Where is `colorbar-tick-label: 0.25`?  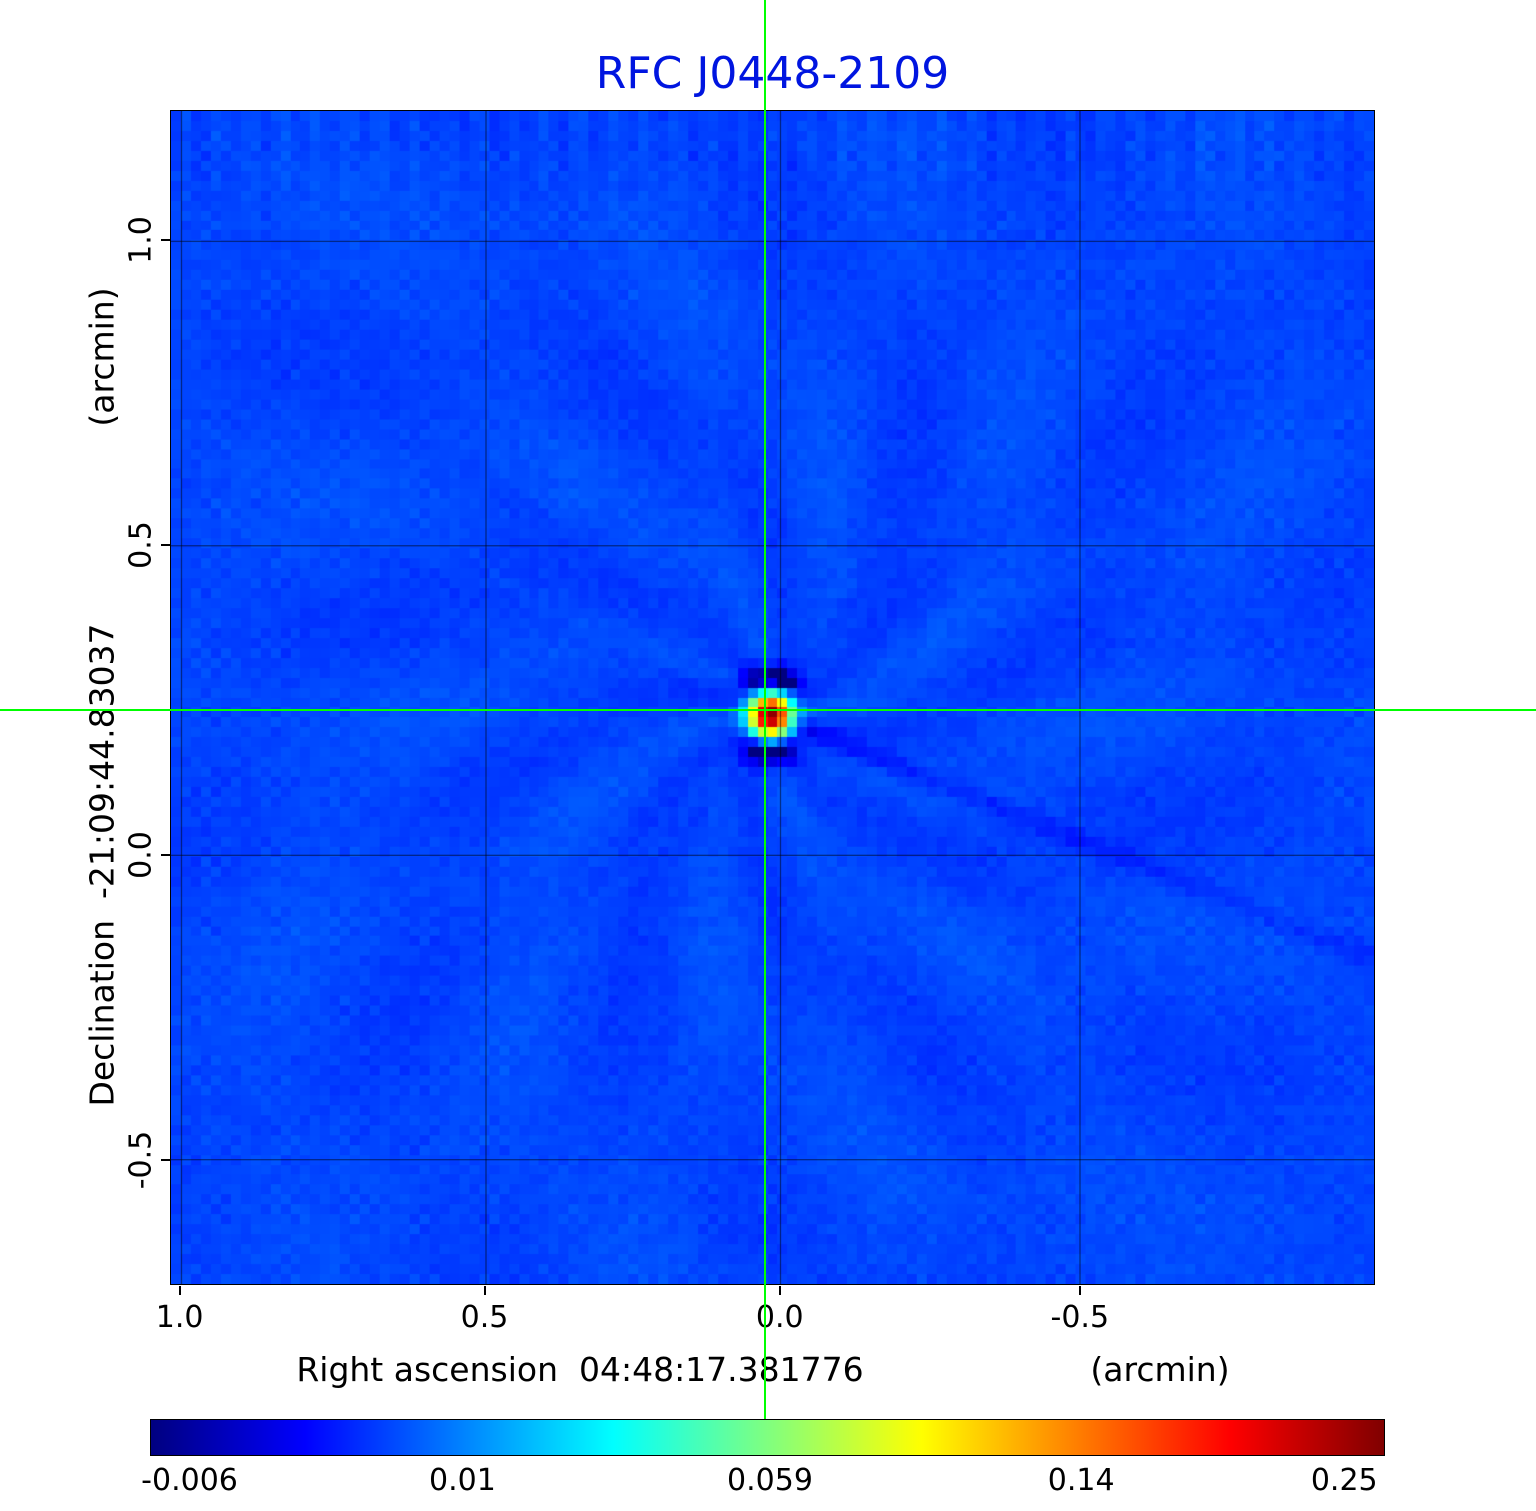
colorbar-tick-label: 0.25 is located at coordinates (1344, 1480).